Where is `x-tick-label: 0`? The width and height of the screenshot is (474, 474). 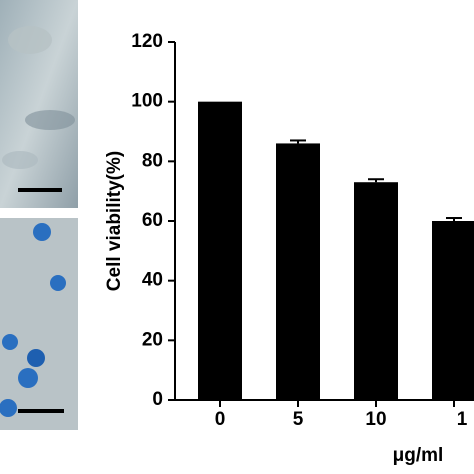 x-tick-label: 0 is located at coordinates (220, 419).